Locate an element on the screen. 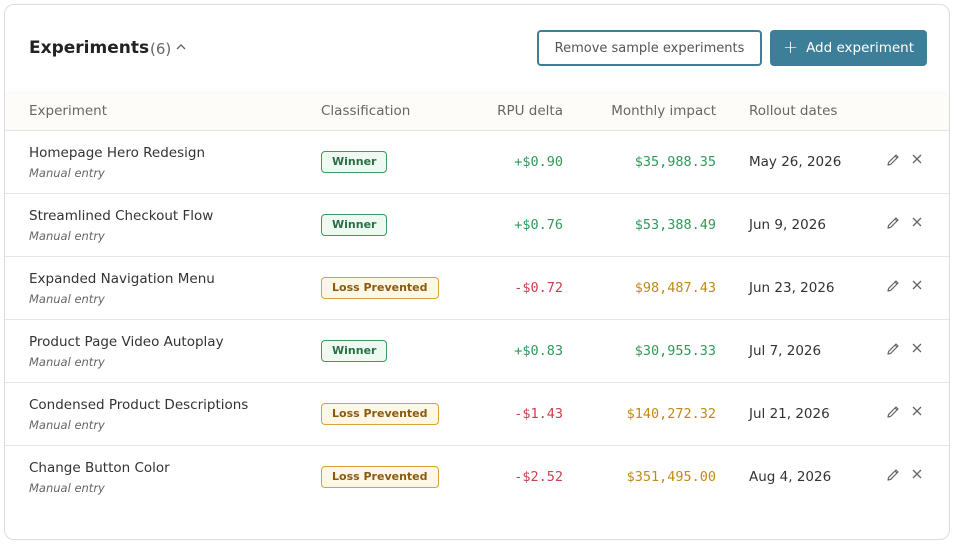 This screenshot has width=954, height=544. rollout-date: Jun 9, 2026 is located at coordinates (787, 225).